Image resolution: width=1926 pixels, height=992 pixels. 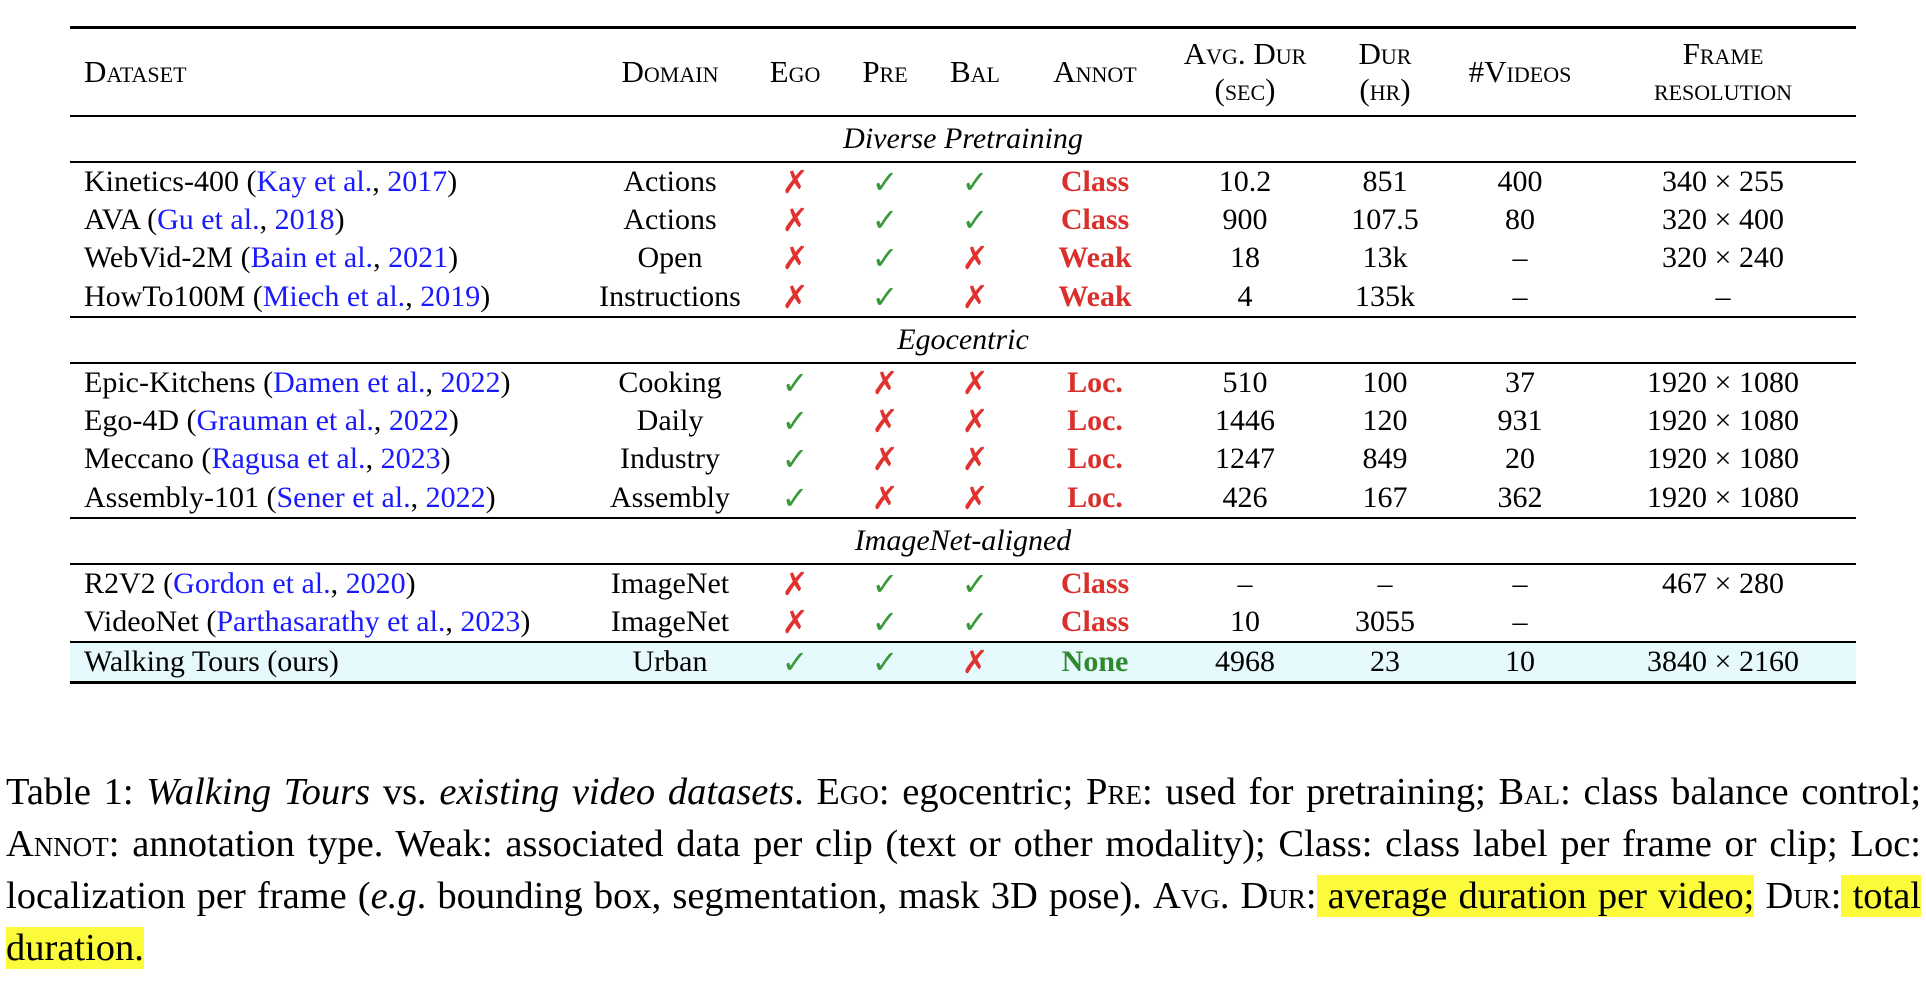 I want to click on citation-link: Gu et al., so click(x=208, y=219).